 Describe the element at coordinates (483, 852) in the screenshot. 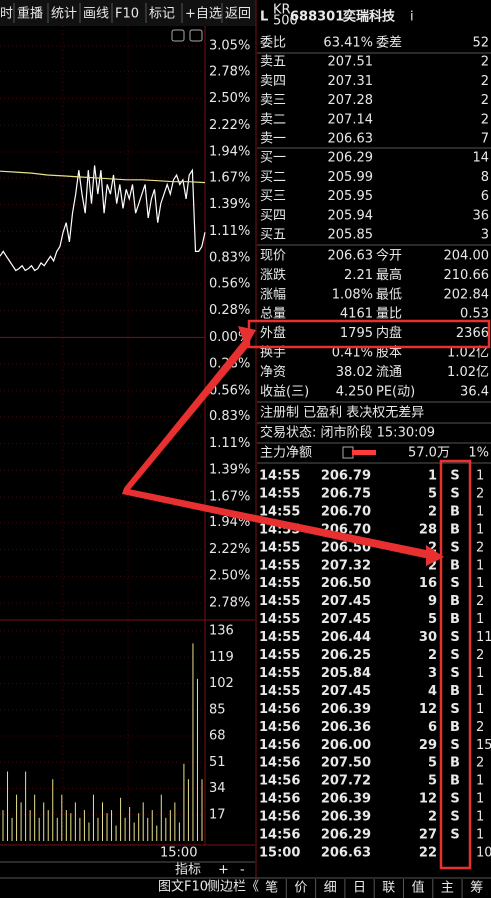

I see `trade-count: 10` at that location.